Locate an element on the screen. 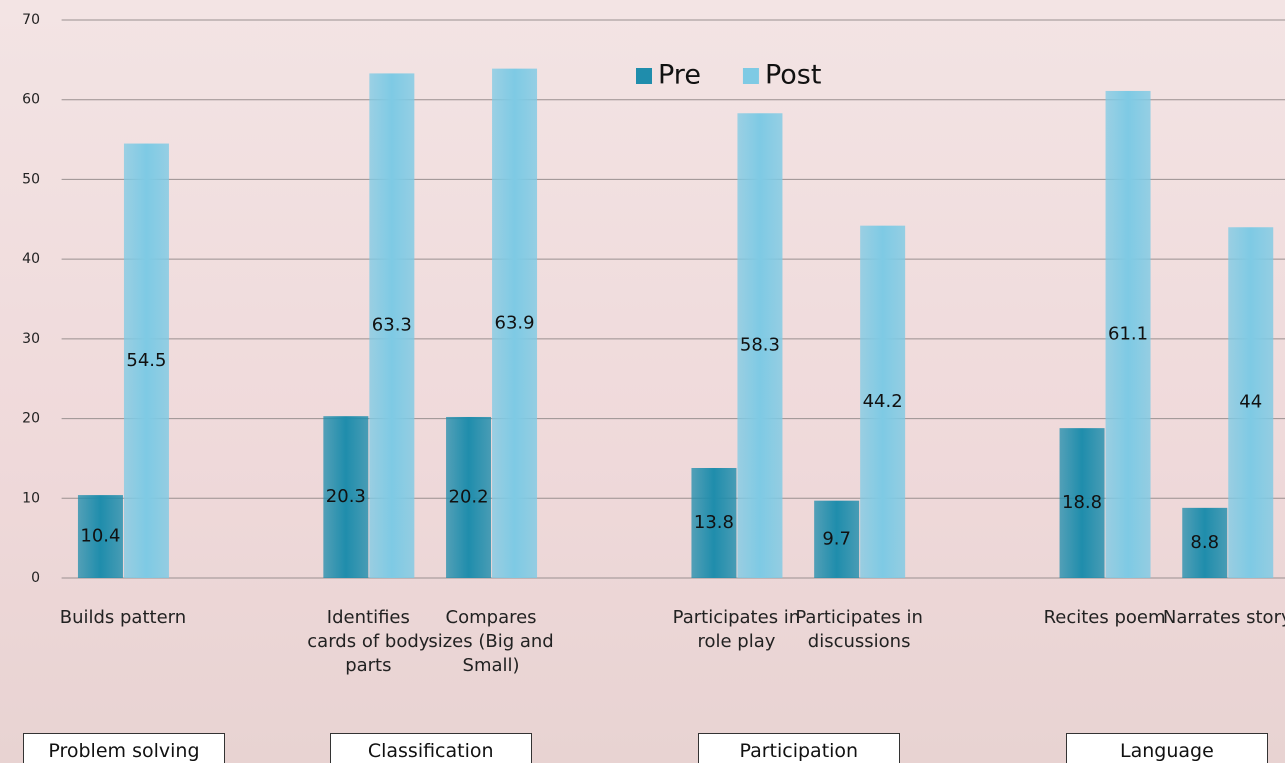 This screenshot has width=1285, height=763. value-label: 44.2 is located at coordinates (883, 401).